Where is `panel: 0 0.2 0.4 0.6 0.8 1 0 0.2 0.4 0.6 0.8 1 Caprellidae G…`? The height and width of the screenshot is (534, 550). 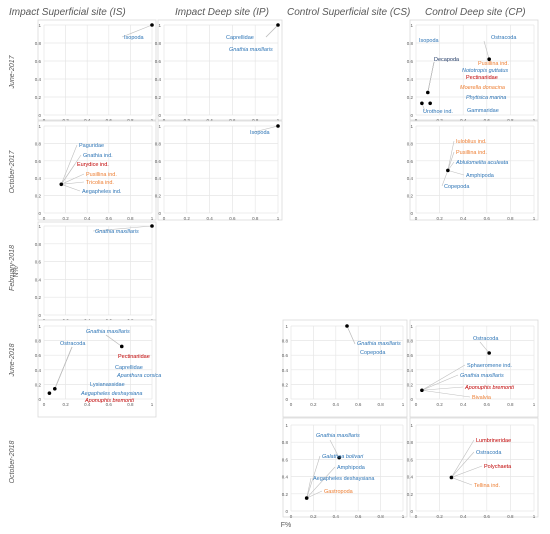
panel: 0 0.2 0.4 0.6 0.8 1 0 0.2 0.4 0.6 0.8 1 Caprellidae G… is located at coordinates (219, 71).